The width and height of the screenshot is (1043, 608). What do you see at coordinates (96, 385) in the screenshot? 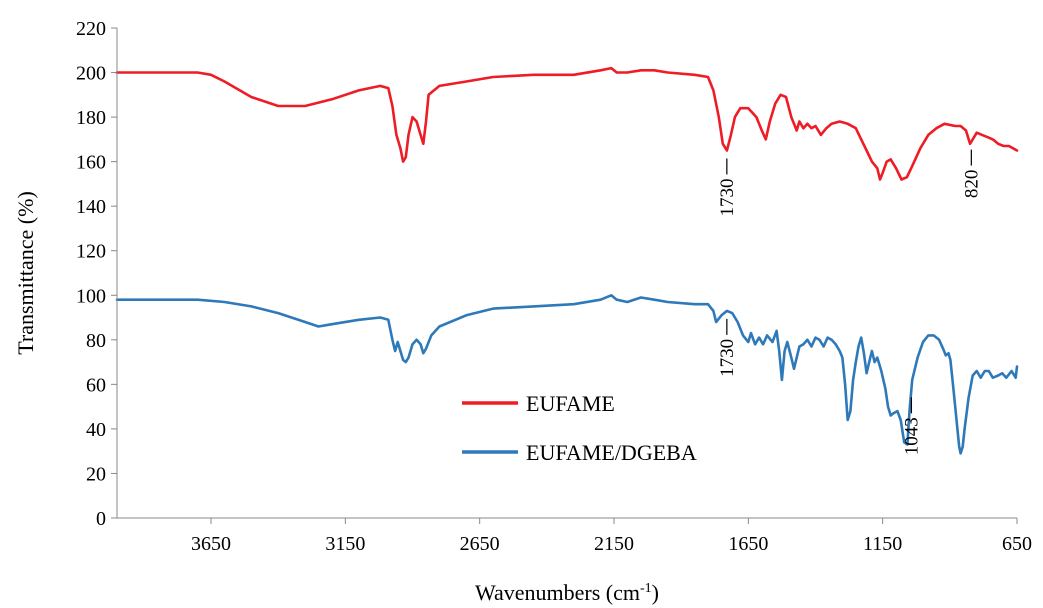
I see `y-tick-label: 60` at bounding box center [96, 385].